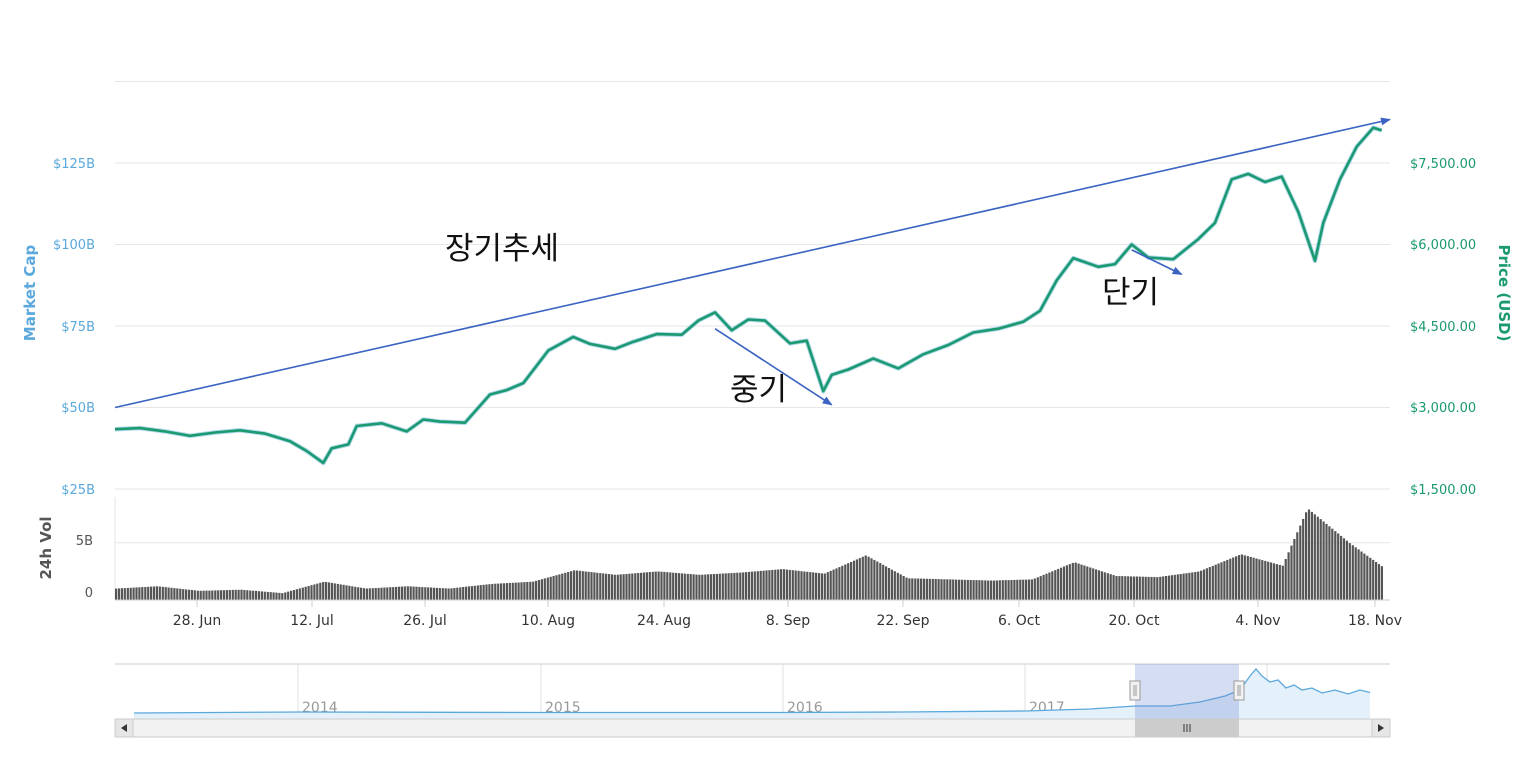 The width and height of the screenshot is (1536, 781). I want to click on annotation-mid-term: 중기, so click(758, 390).